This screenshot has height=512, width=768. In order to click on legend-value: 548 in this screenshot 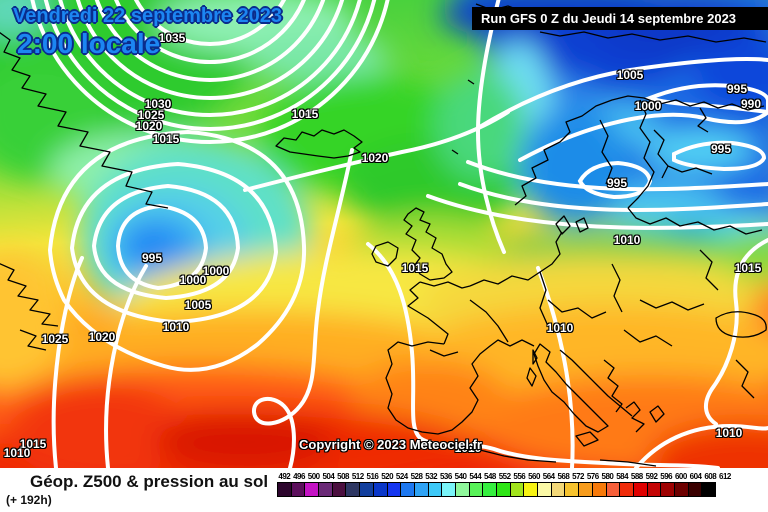, I will do `click(490, 476)`.